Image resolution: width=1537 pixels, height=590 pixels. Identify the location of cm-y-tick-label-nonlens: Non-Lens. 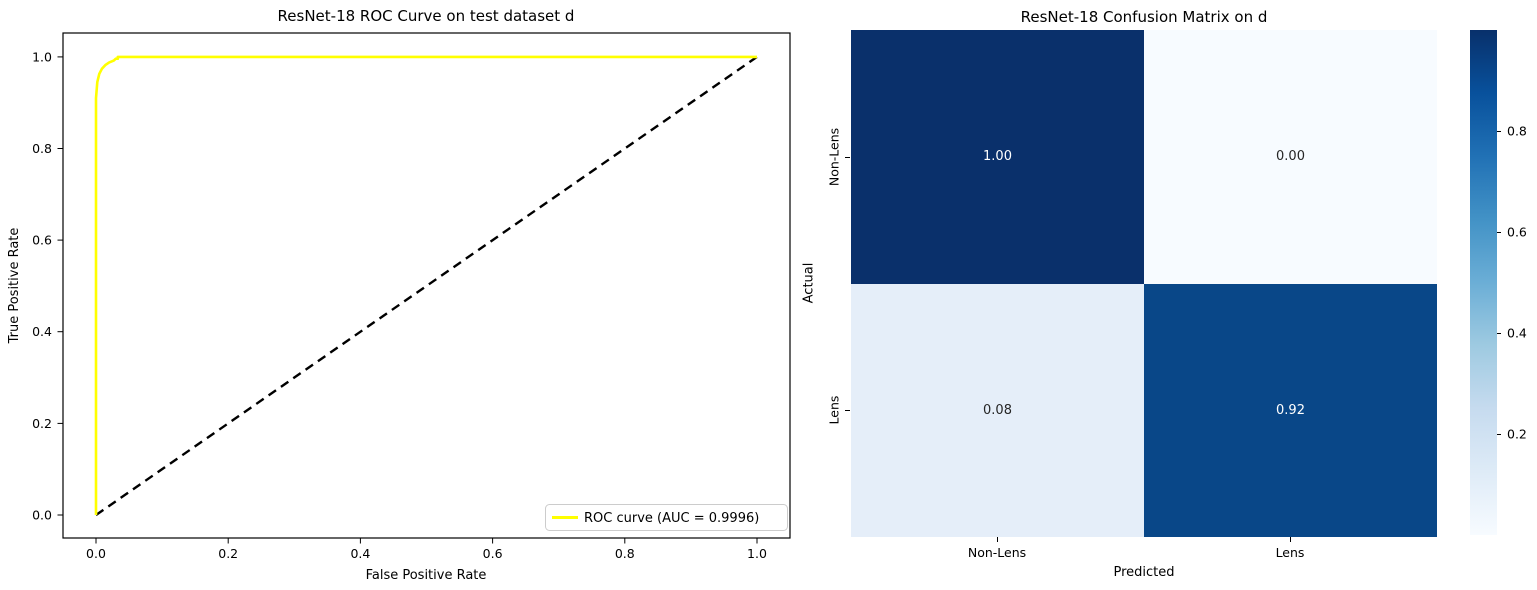
(834, 157).